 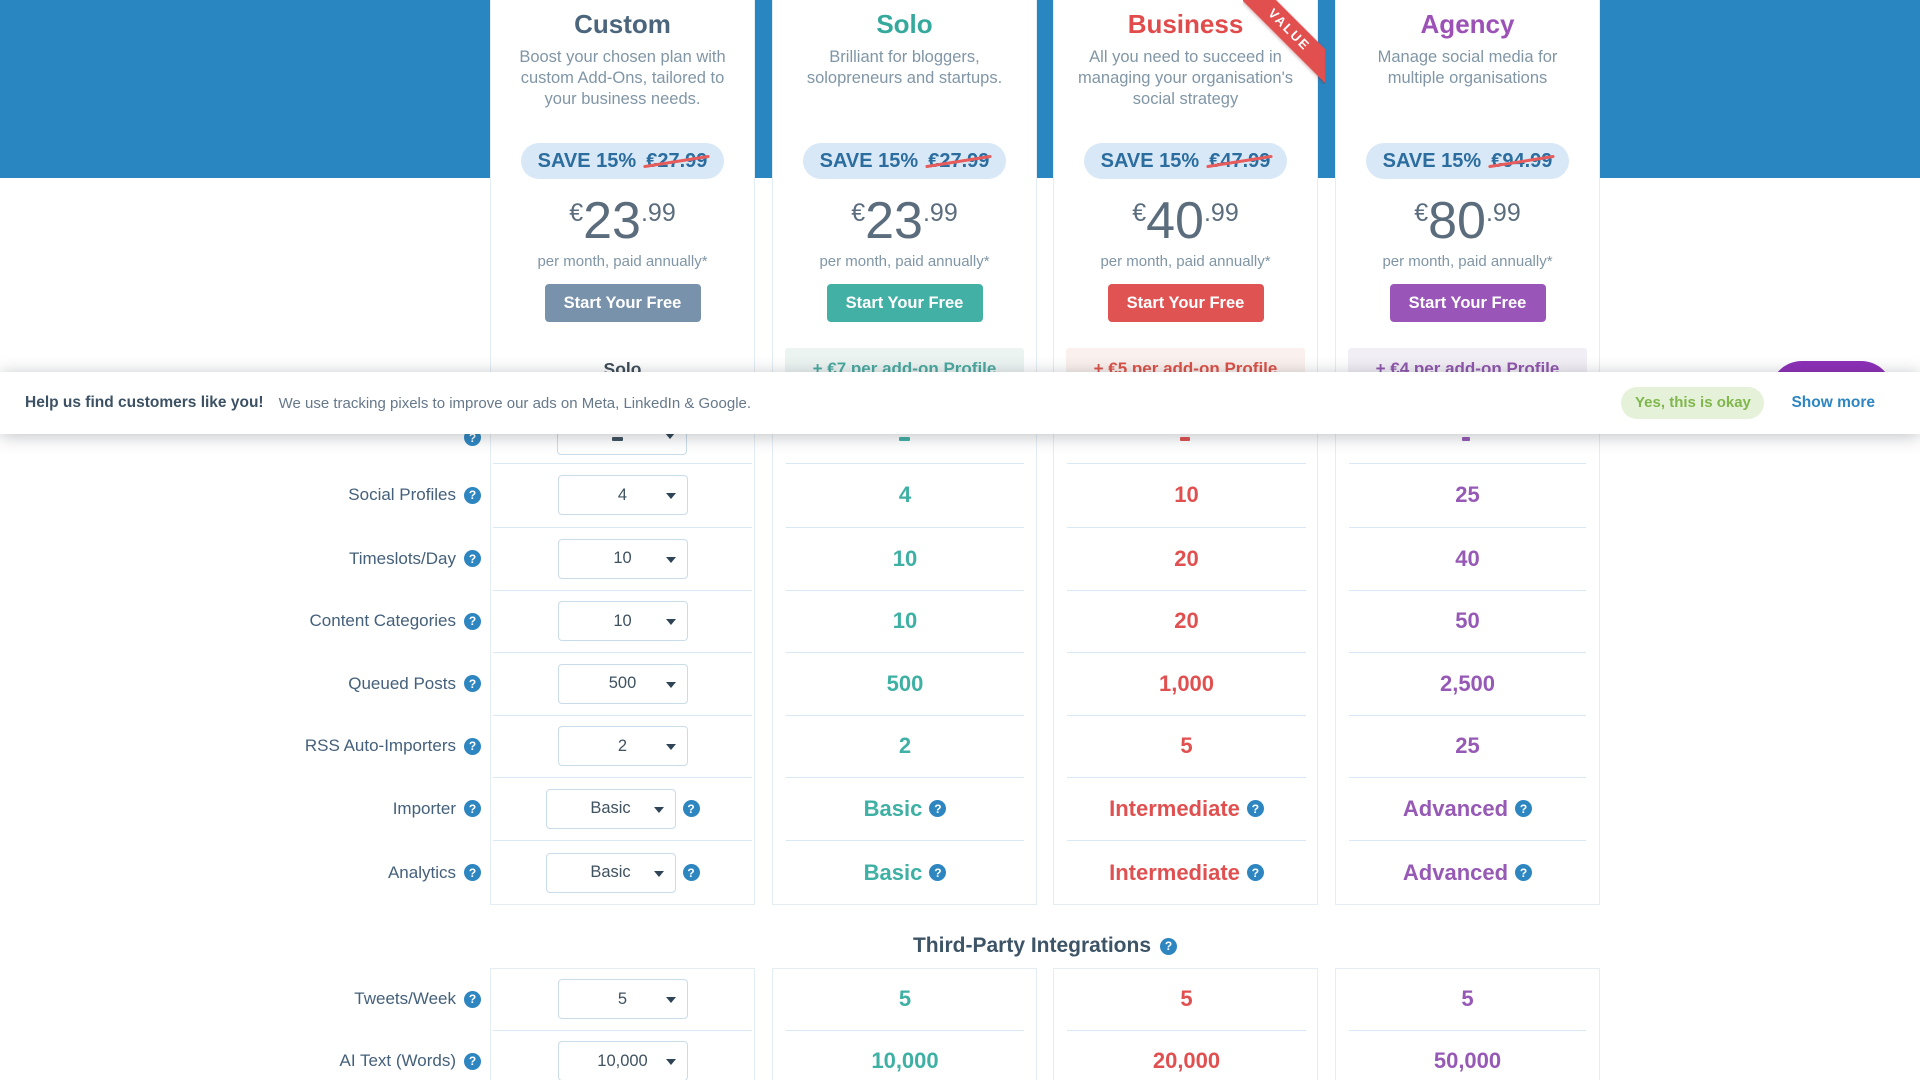 I want to click on dropdown-value: 4, so click(x=622, y=494).